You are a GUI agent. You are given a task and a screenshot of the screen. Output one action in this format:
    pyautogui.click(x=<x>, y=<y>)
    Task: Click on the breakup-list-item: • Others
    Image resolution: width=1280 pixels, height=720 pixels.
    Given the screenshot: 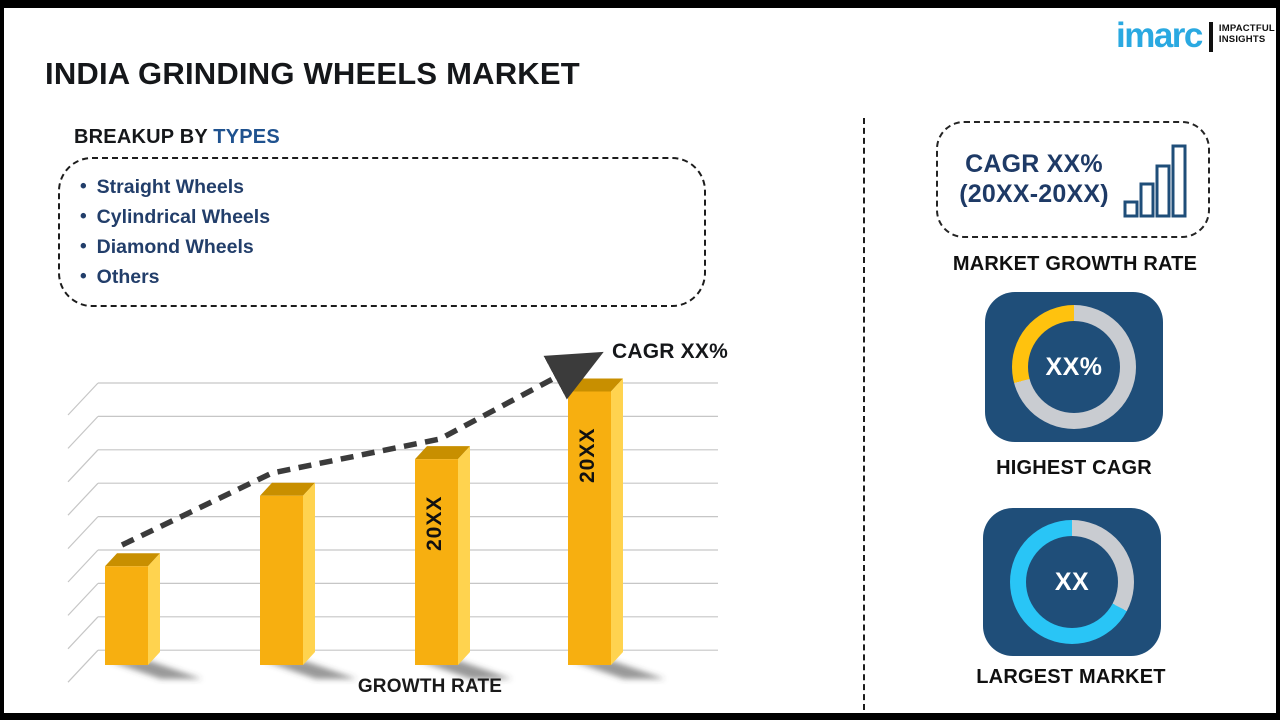 What is the action you would take?
    pyautogui.click(x=392, y=277)
    